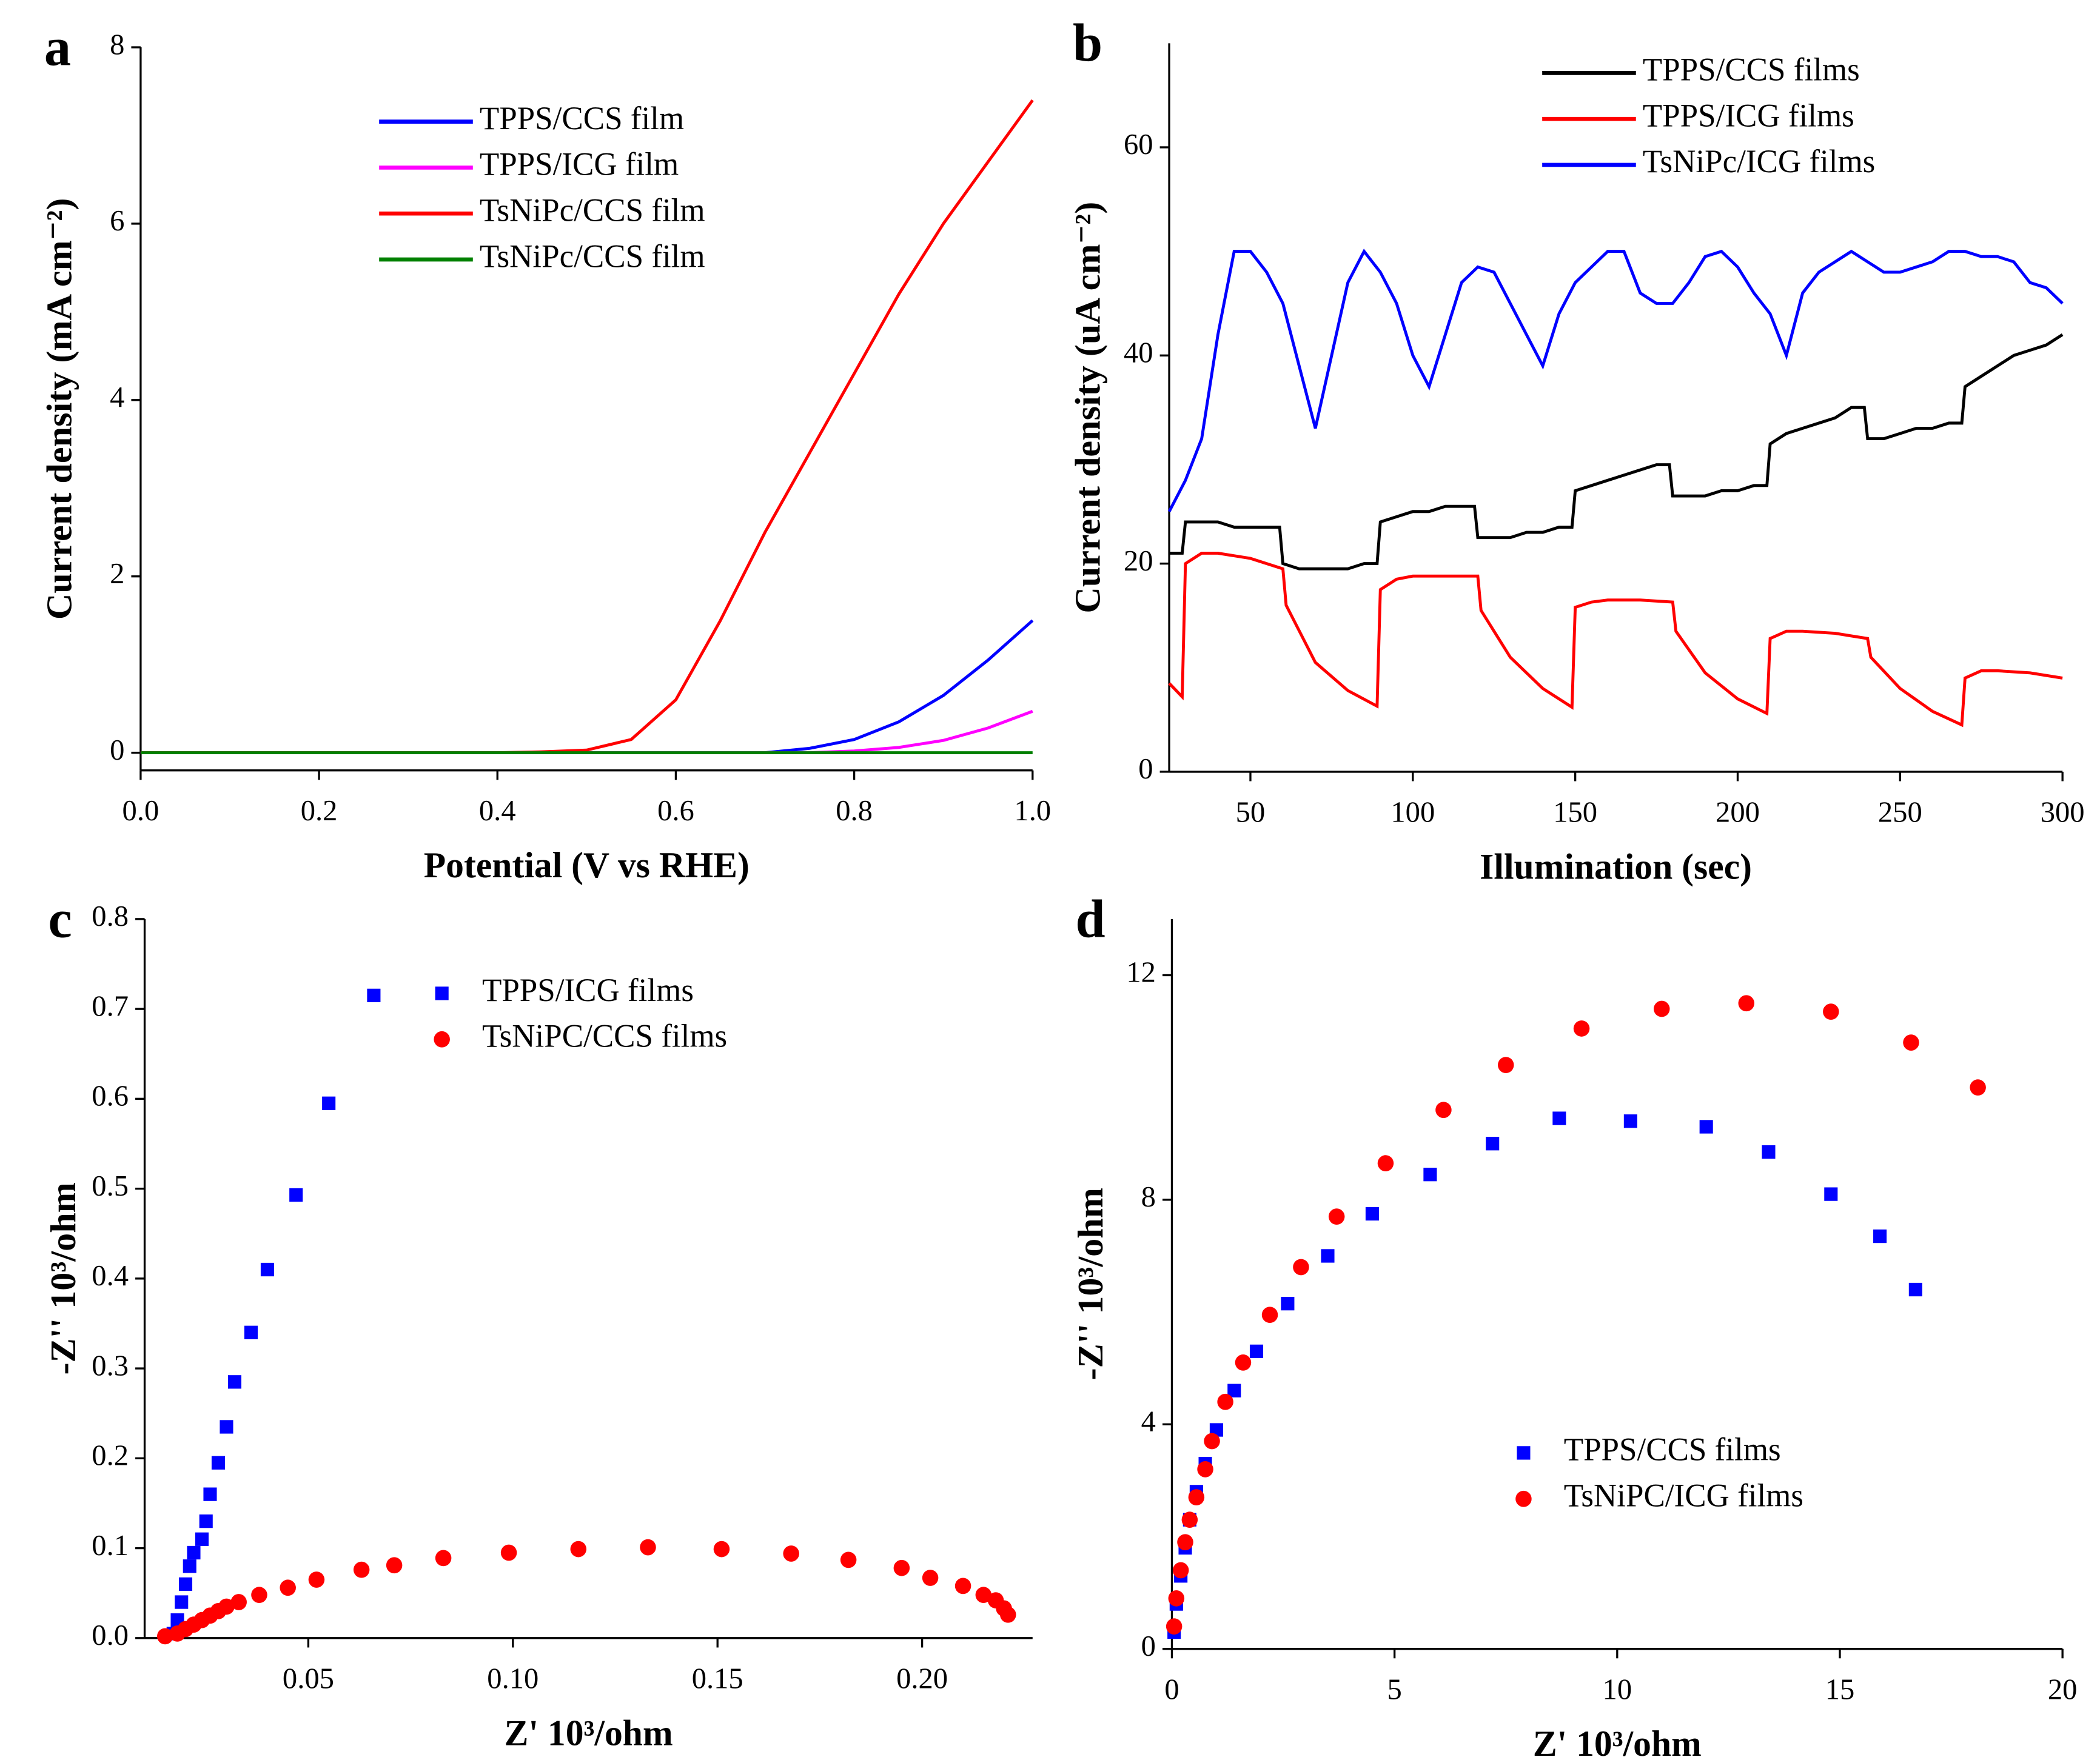 The height and width of the screenshot is (1757, 2100). What do you see at coordinates (1738, 812) in the screenshot?
I see `x-tick-label: 200` at bounding box center [1738, 812].